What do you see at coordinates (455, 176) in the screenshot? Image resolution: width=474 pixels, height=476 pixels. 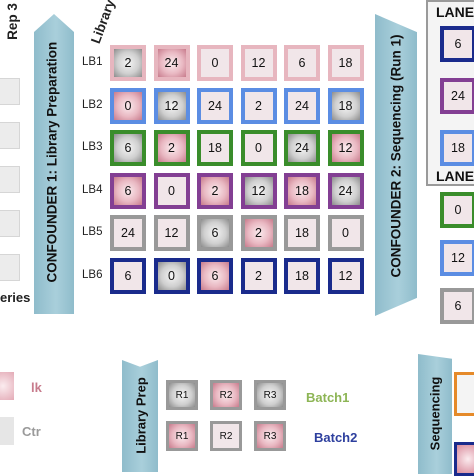 I see `lane2-title: LANE` at bounding box center [455, 176].